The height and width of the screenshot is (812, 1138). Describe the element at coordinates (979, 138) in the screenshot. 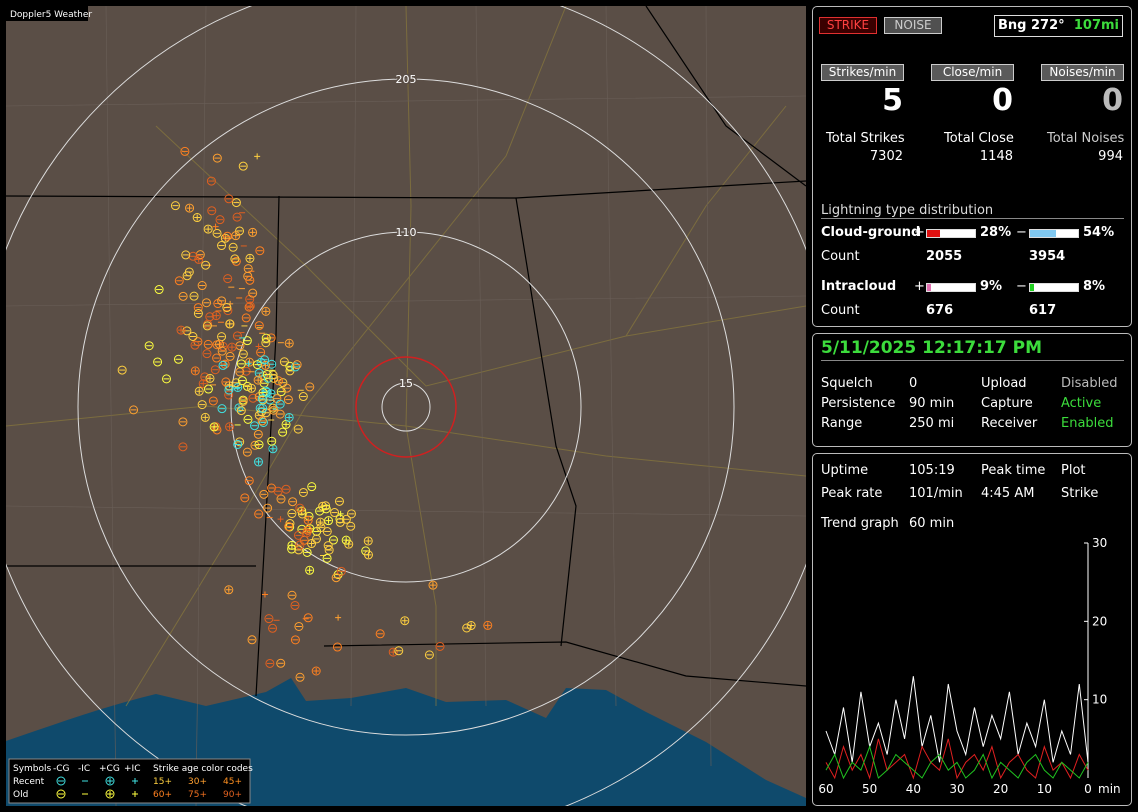

I see `total-label: Total Close` at that location.